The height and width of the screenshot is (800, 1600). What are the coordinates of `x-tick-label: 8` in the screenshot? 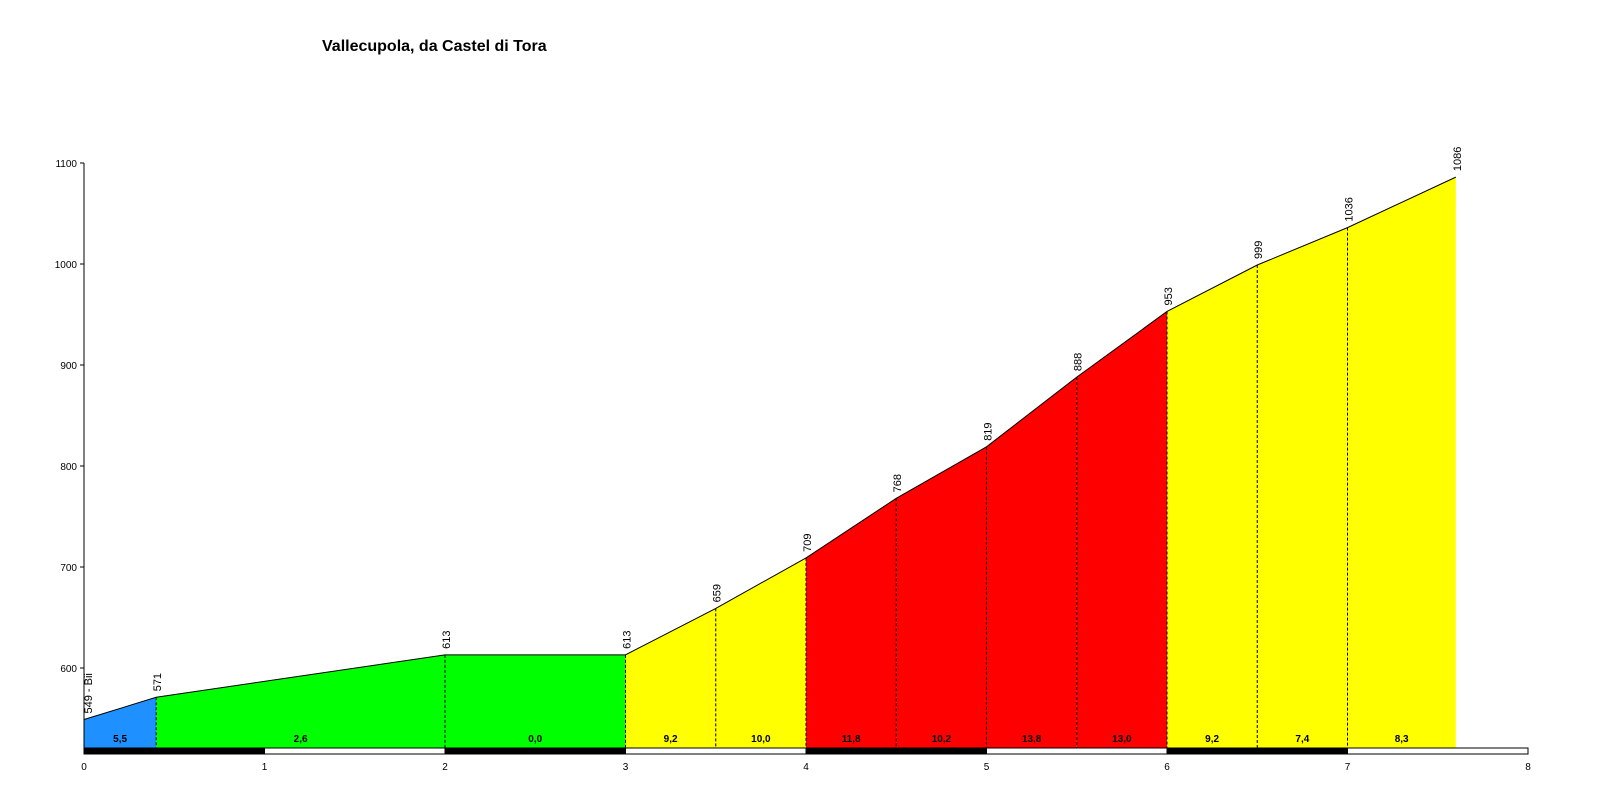 It's located at (1528, 767).